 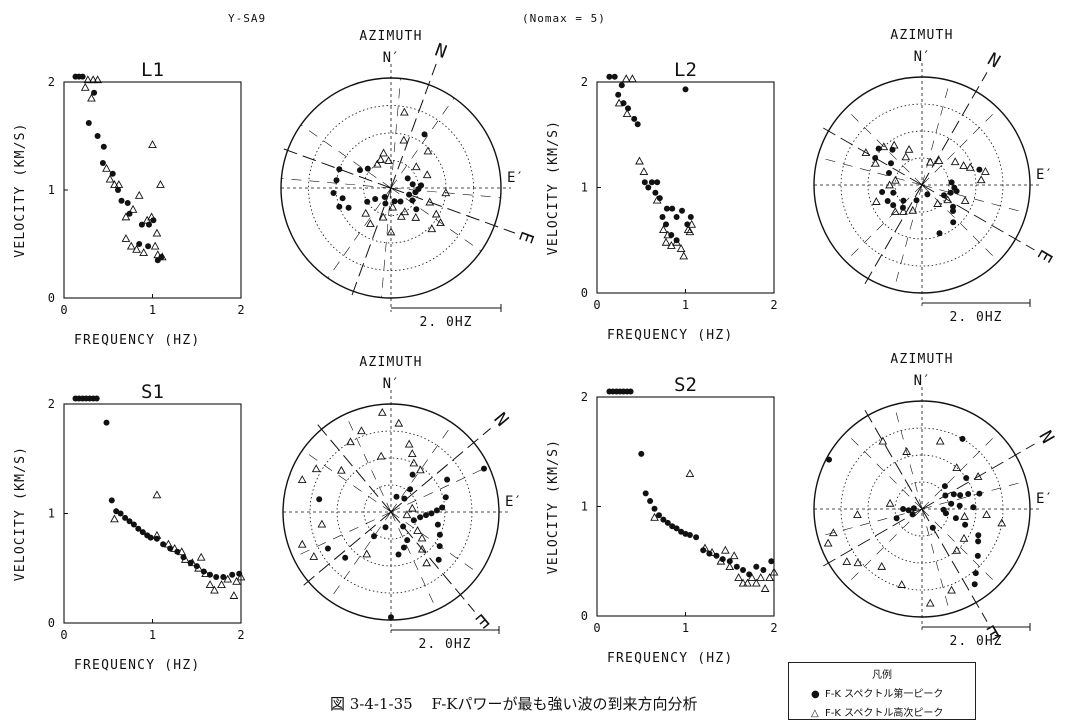 What do you see at coordinates (884, 713) in the screenshot?
I see `legend-item-label: F-K スペクトル高次ピーク` at bounding box center [884, 713].